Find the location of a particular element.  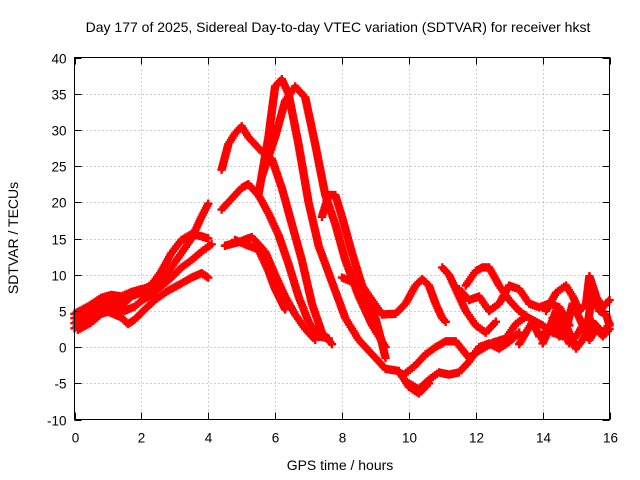

y-tick-label: -5 is located at coordinates (60, 384).